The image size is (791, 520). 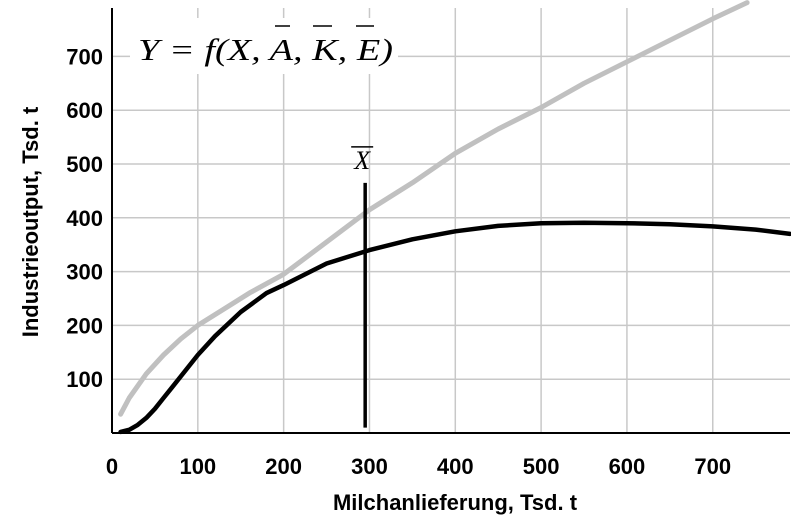 What do you see at coordinates (197, 466) in the screenshot?
I see `x-tick-label-100: 100` at bounding box center [197, 466].